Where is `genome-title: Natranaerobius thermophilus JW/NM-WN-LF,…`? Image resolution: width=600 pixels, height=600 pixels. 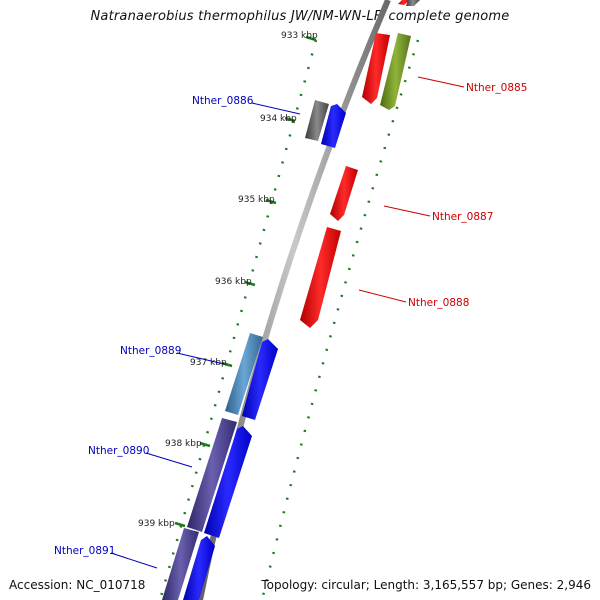 genome-title: Natranaerobius thermophilus JW/NM-WN-LF,… is located at coordinates (300, 16).